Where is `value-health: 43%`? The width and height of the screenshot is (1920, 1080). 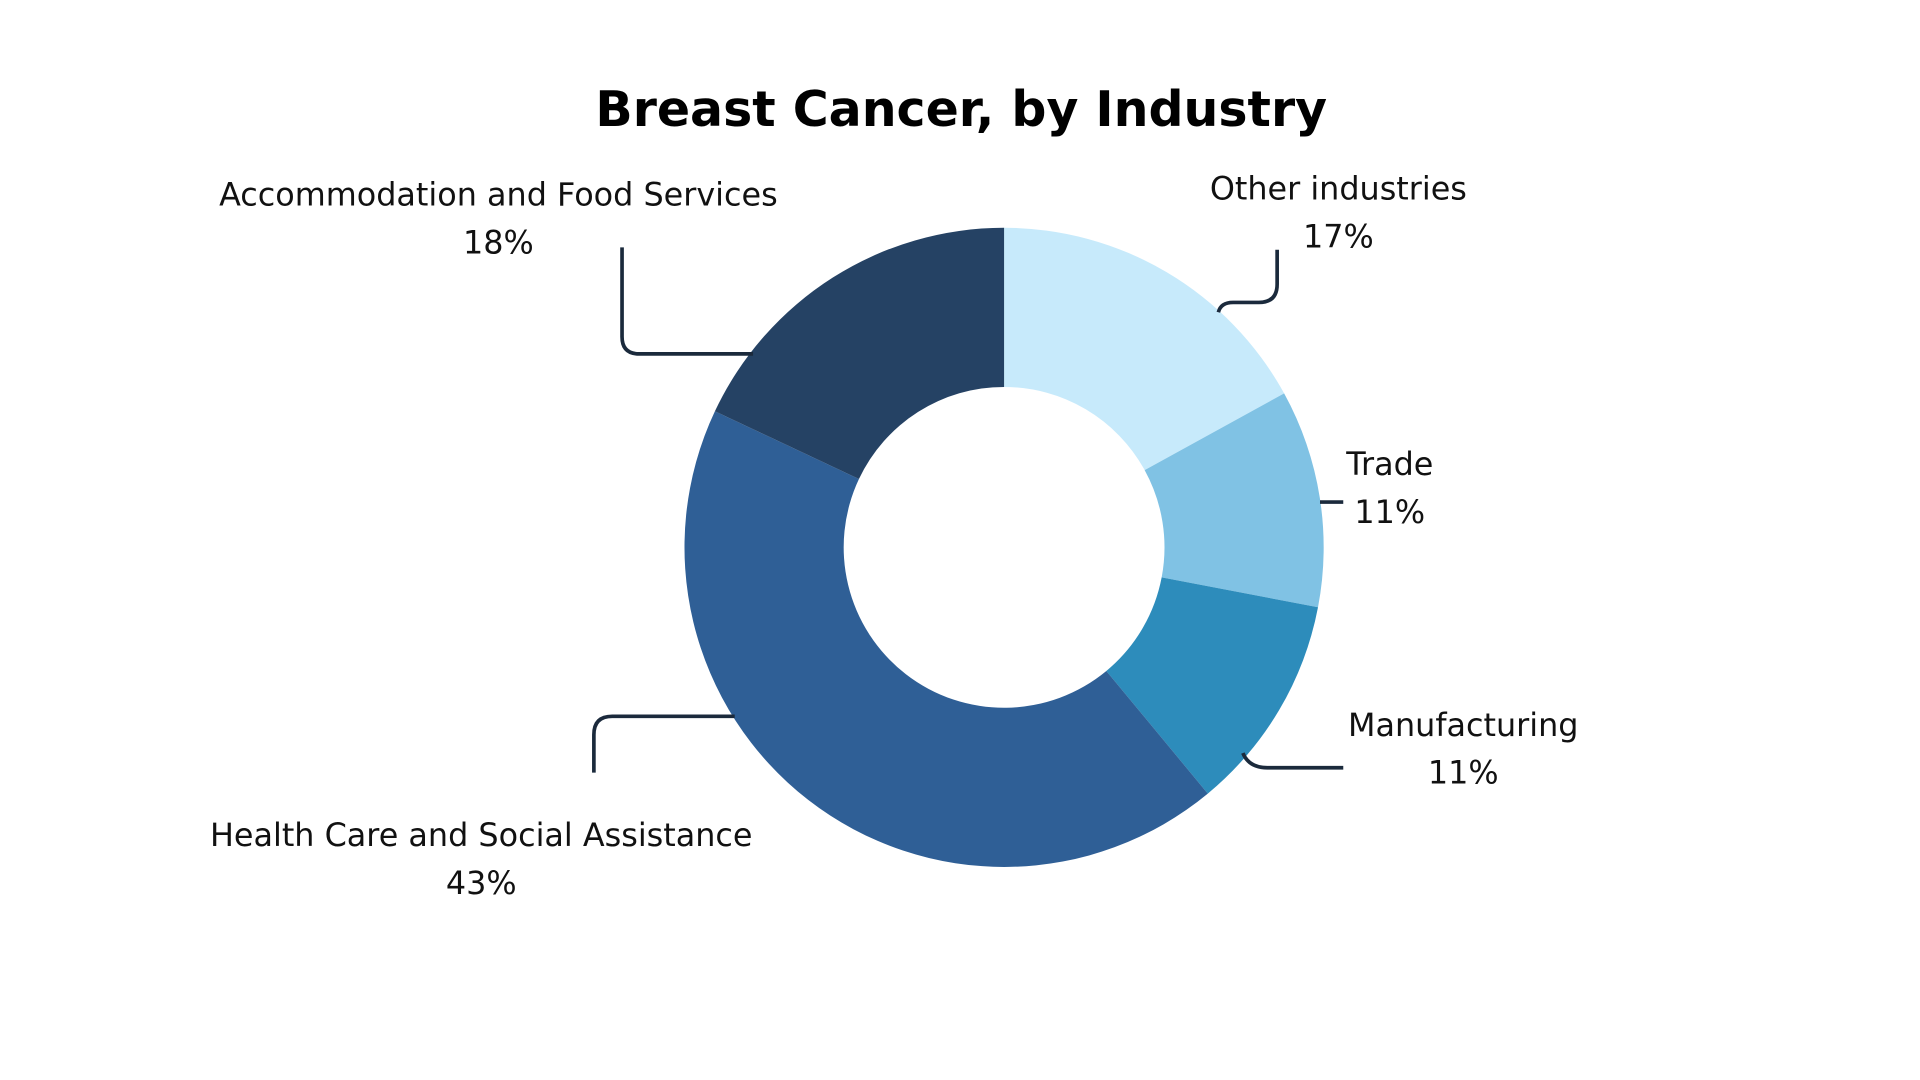
value-health: 43% is located at coordinates (481, 883).